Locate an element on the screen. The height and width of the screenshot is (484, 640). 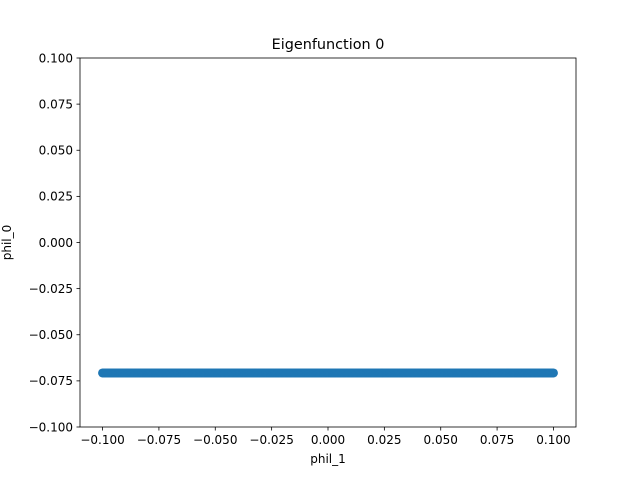
x-tick-label: −0.075 is located at coordinates (159, 440).